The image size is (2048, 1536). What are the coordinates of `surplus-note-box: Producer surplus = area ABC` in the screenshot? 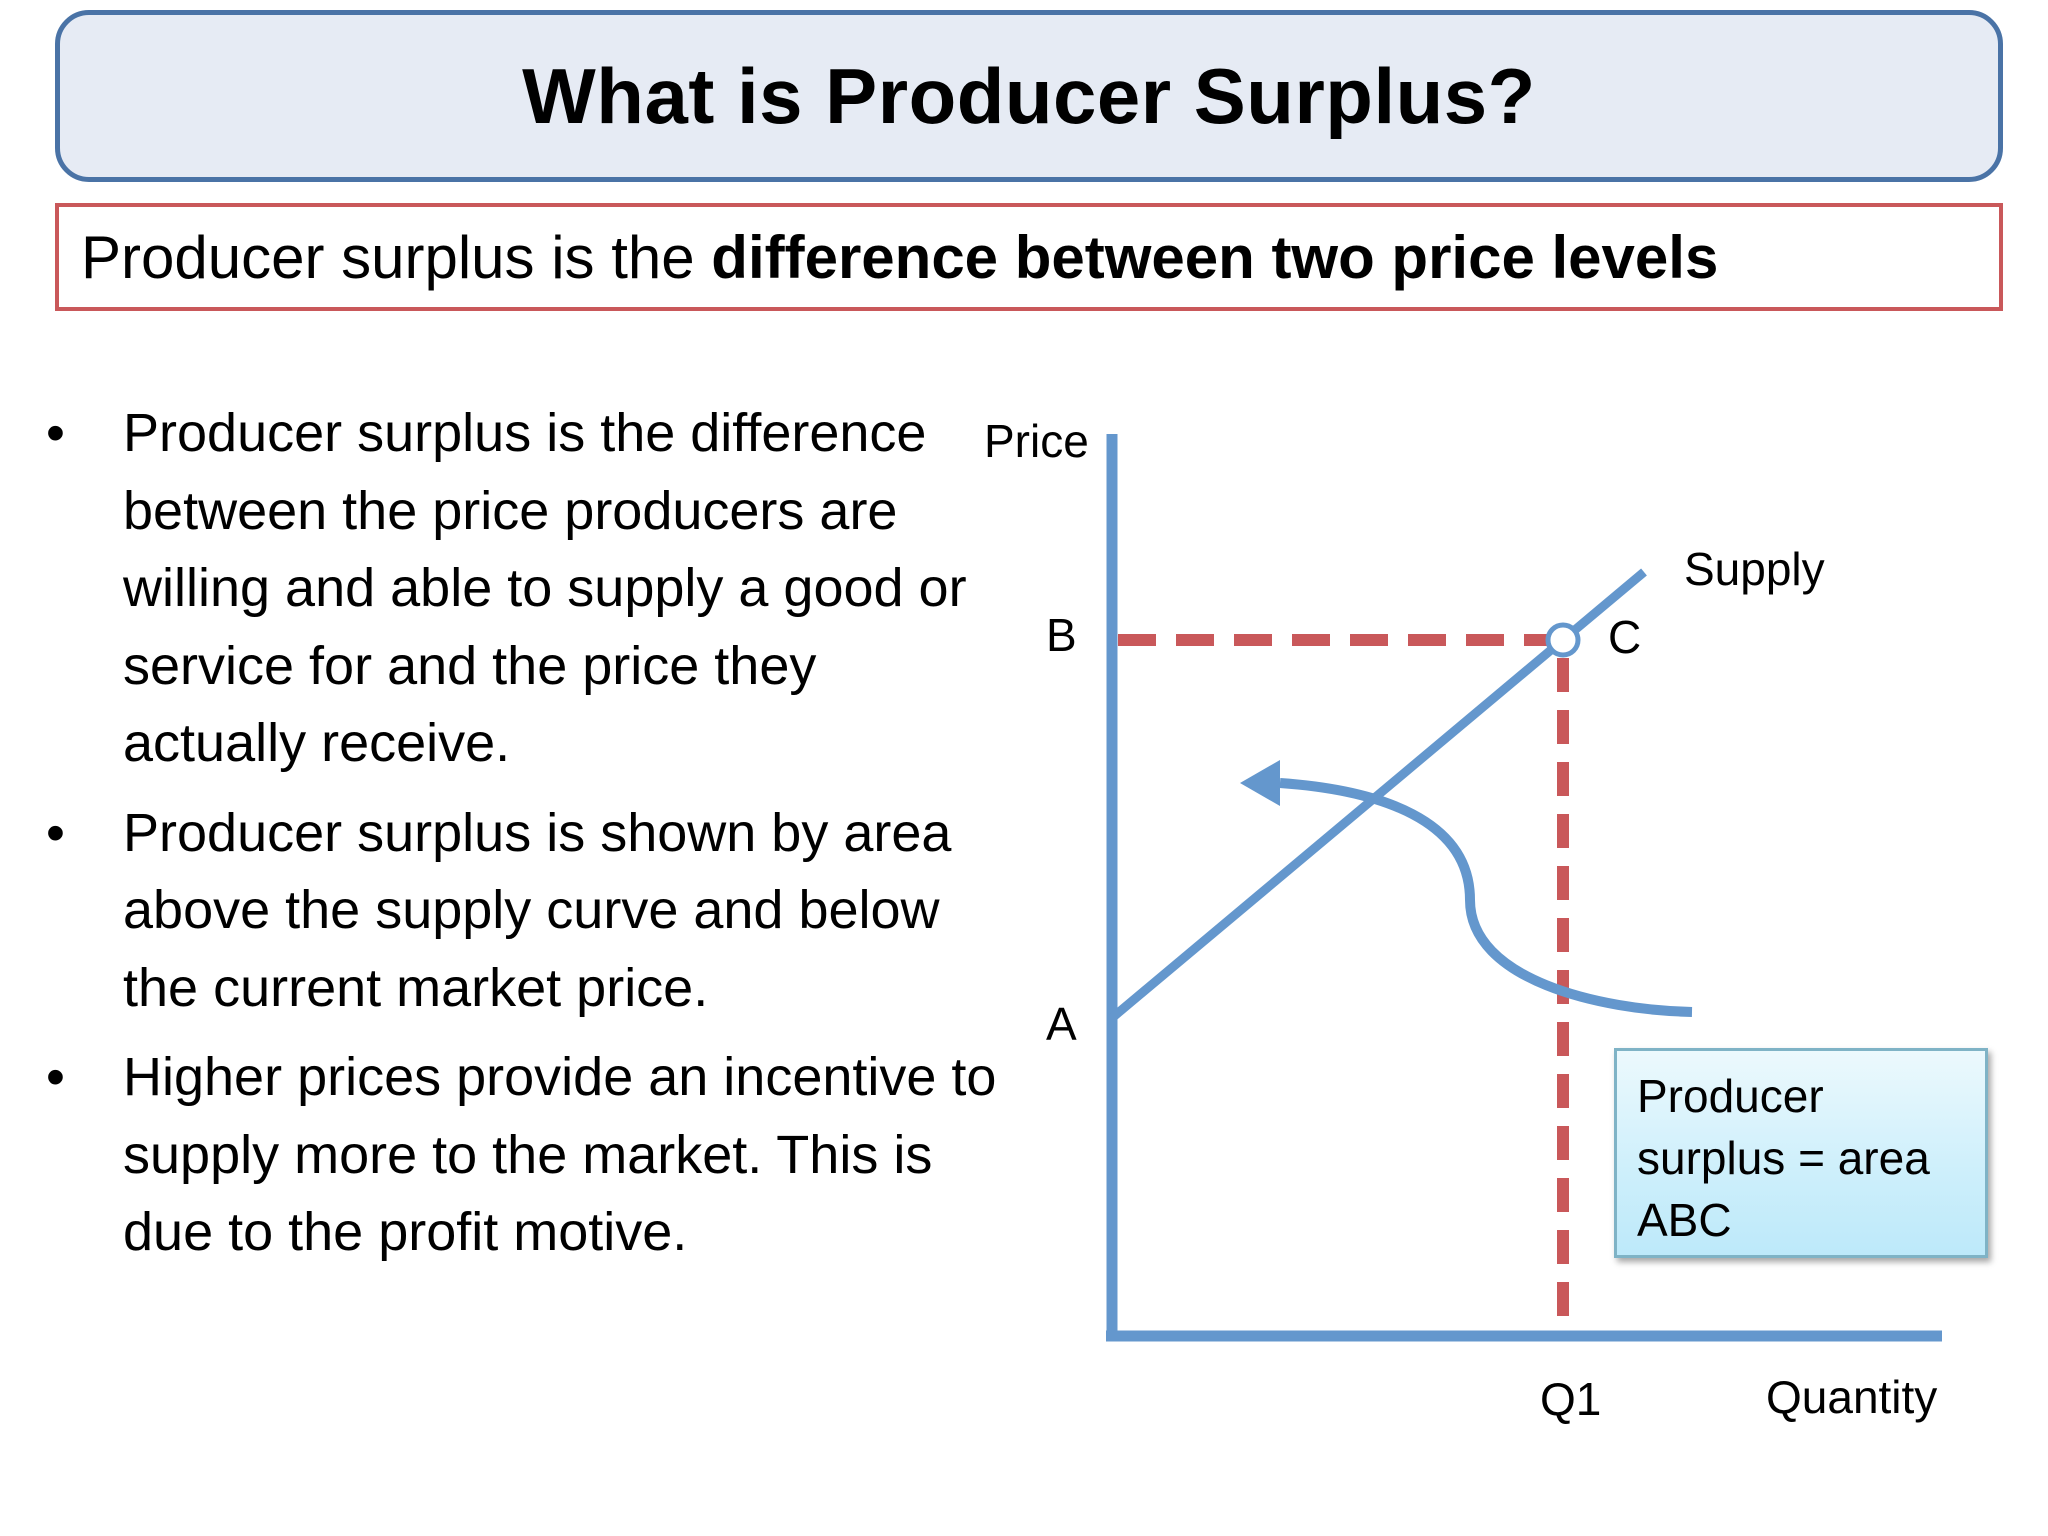 It's located at (1801, 1153).